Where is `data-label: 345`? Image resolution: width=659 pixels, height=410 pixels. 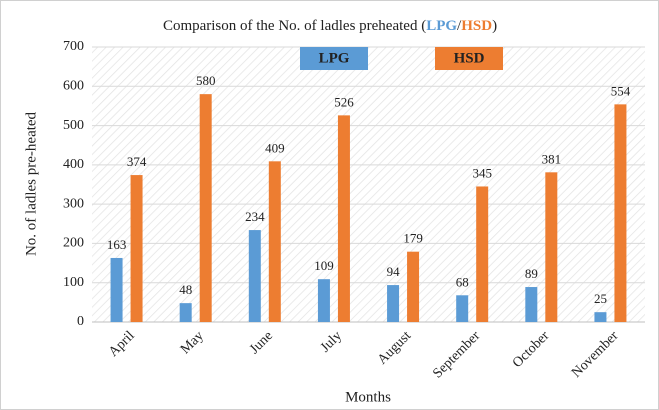
data-label: 345 is located at coordinates (482, 172).